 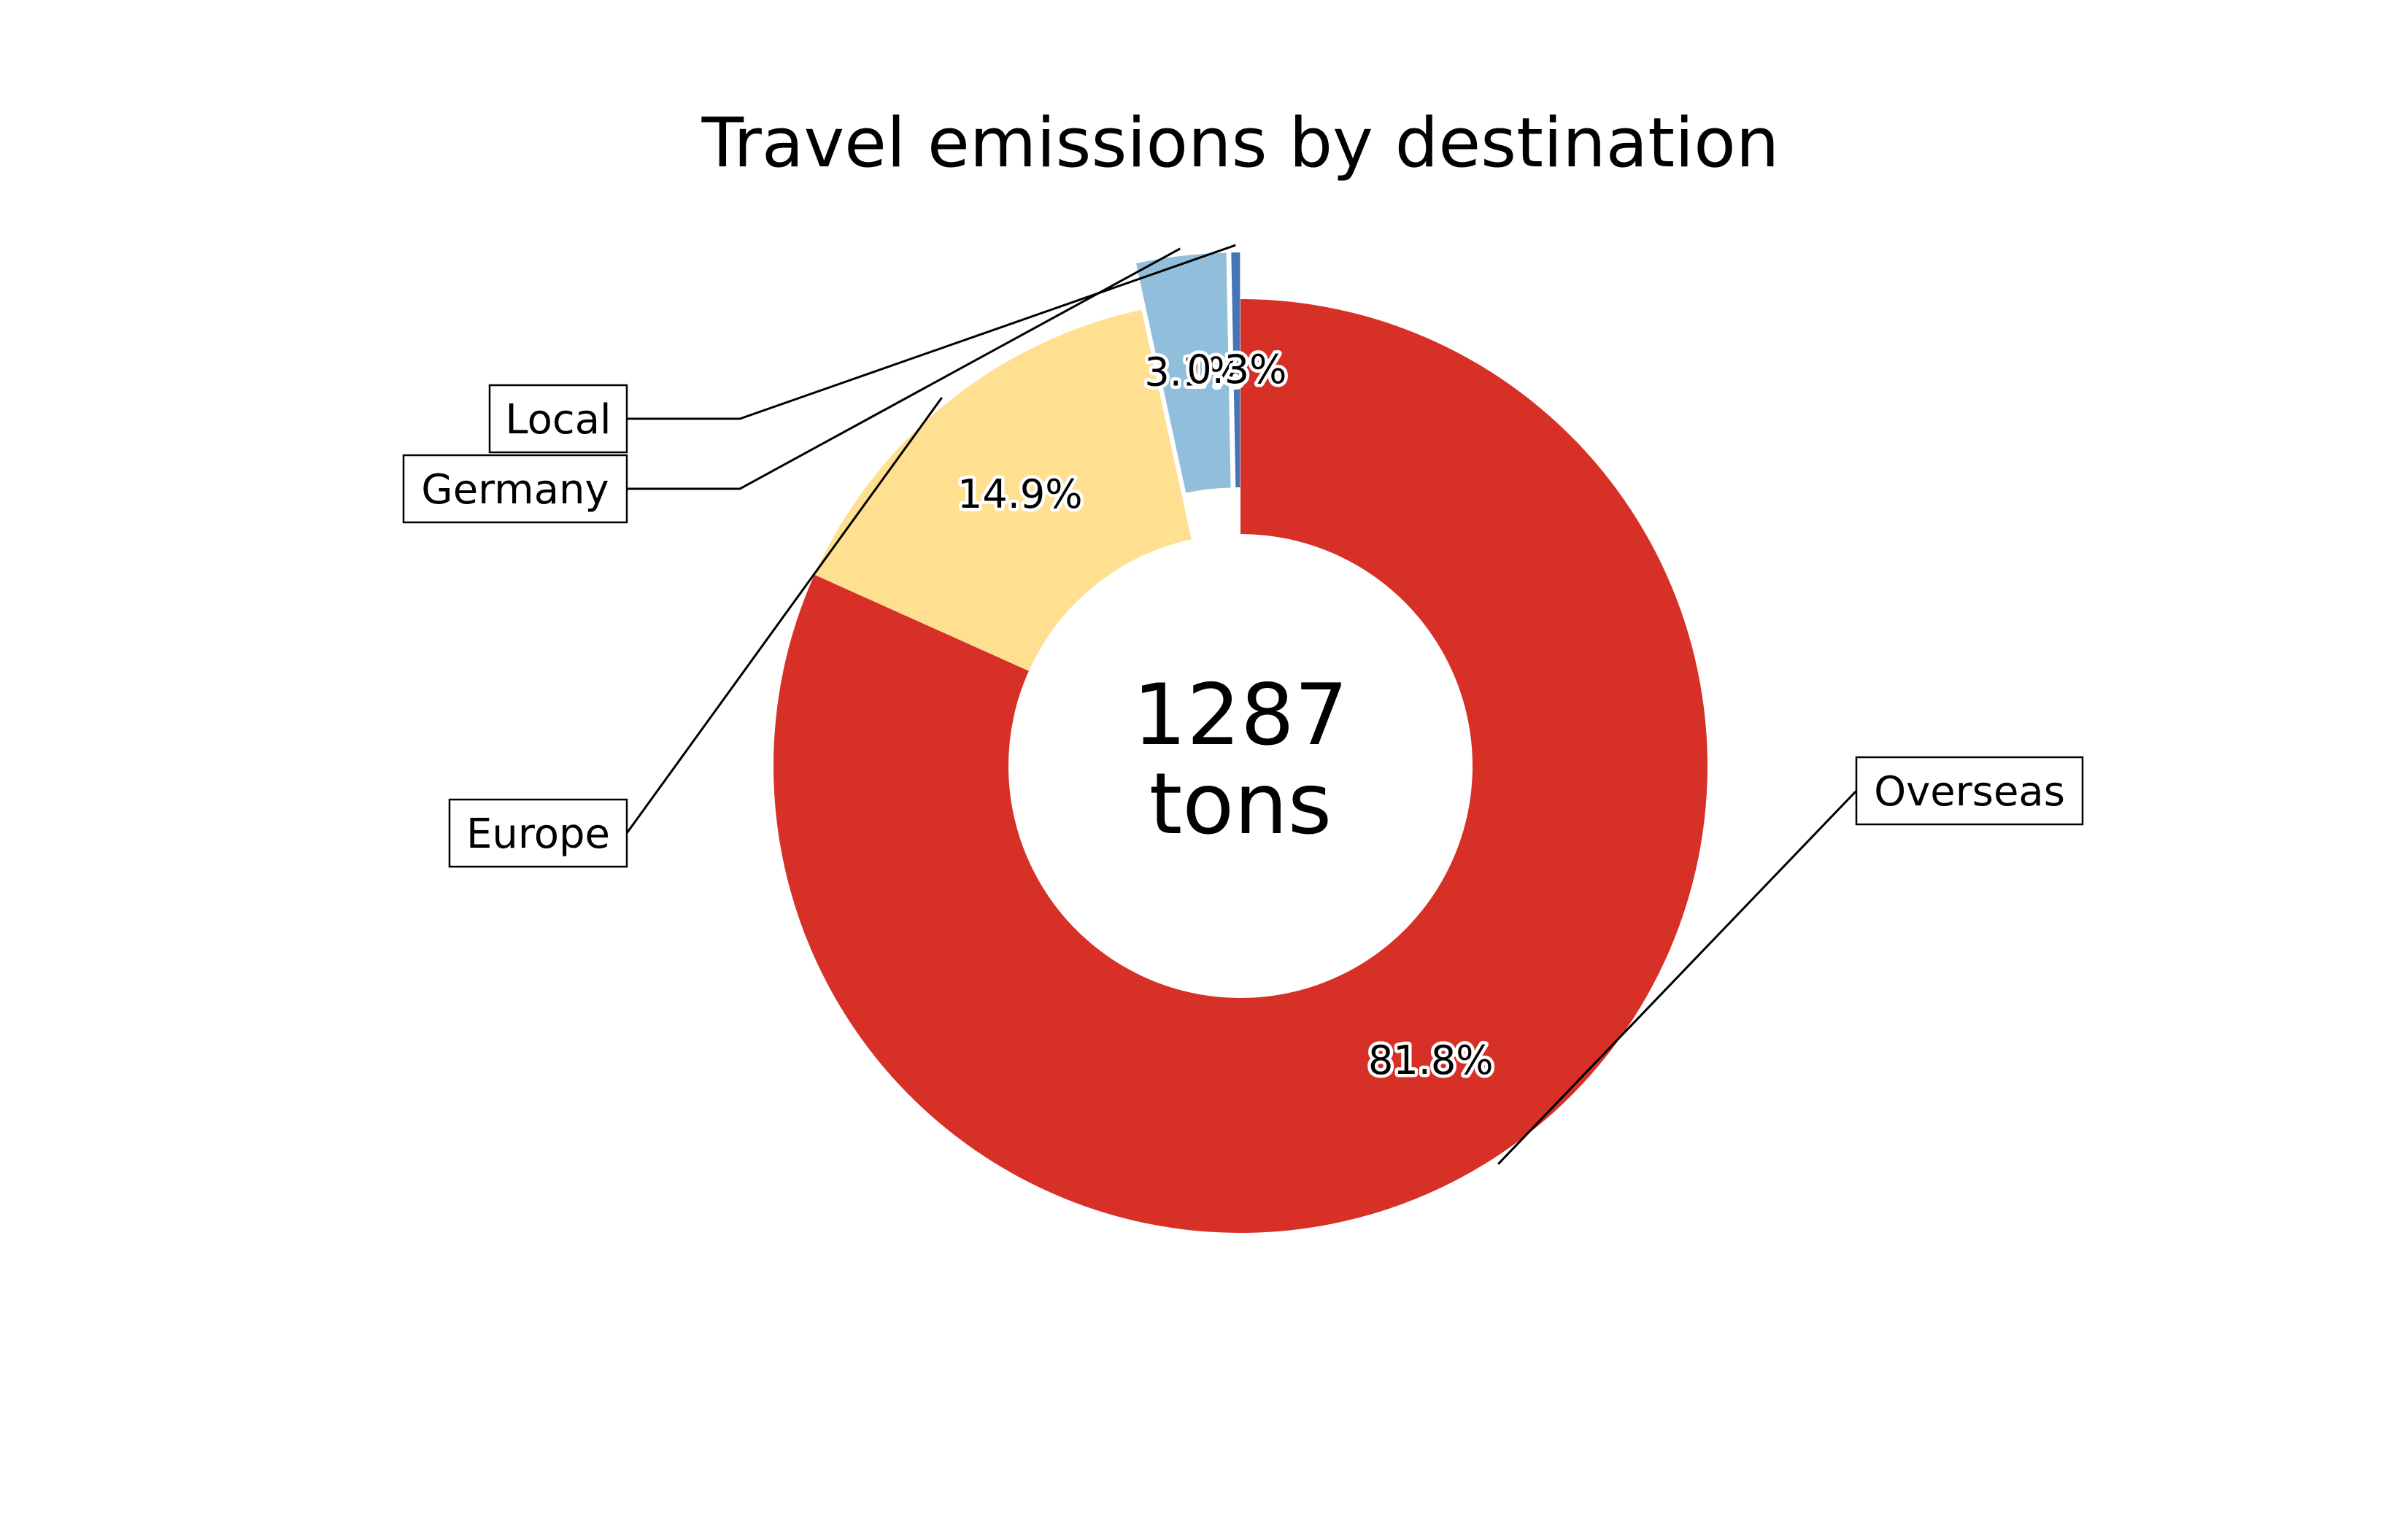 I want to click on leader-line-germany, so click(x=904, y=369).